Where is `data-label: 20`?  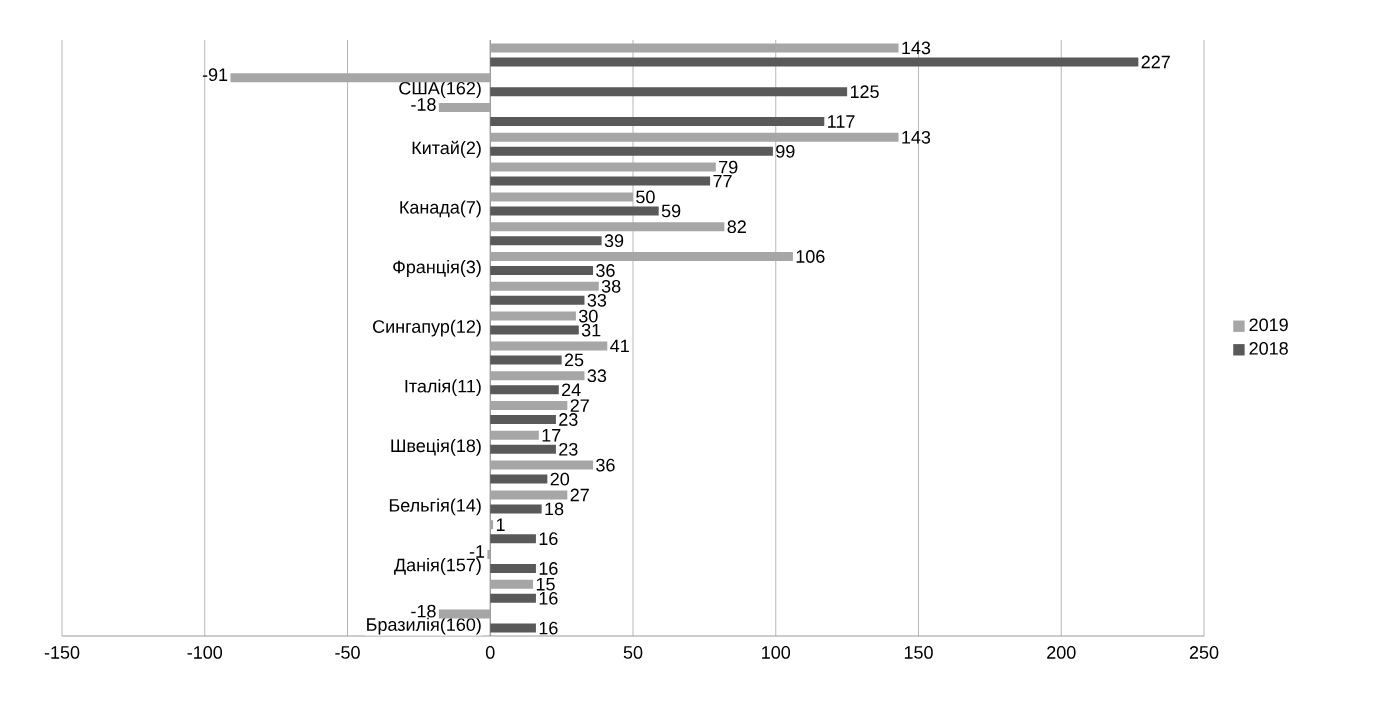
data-label: 20 is located at coordinates (560, 479).